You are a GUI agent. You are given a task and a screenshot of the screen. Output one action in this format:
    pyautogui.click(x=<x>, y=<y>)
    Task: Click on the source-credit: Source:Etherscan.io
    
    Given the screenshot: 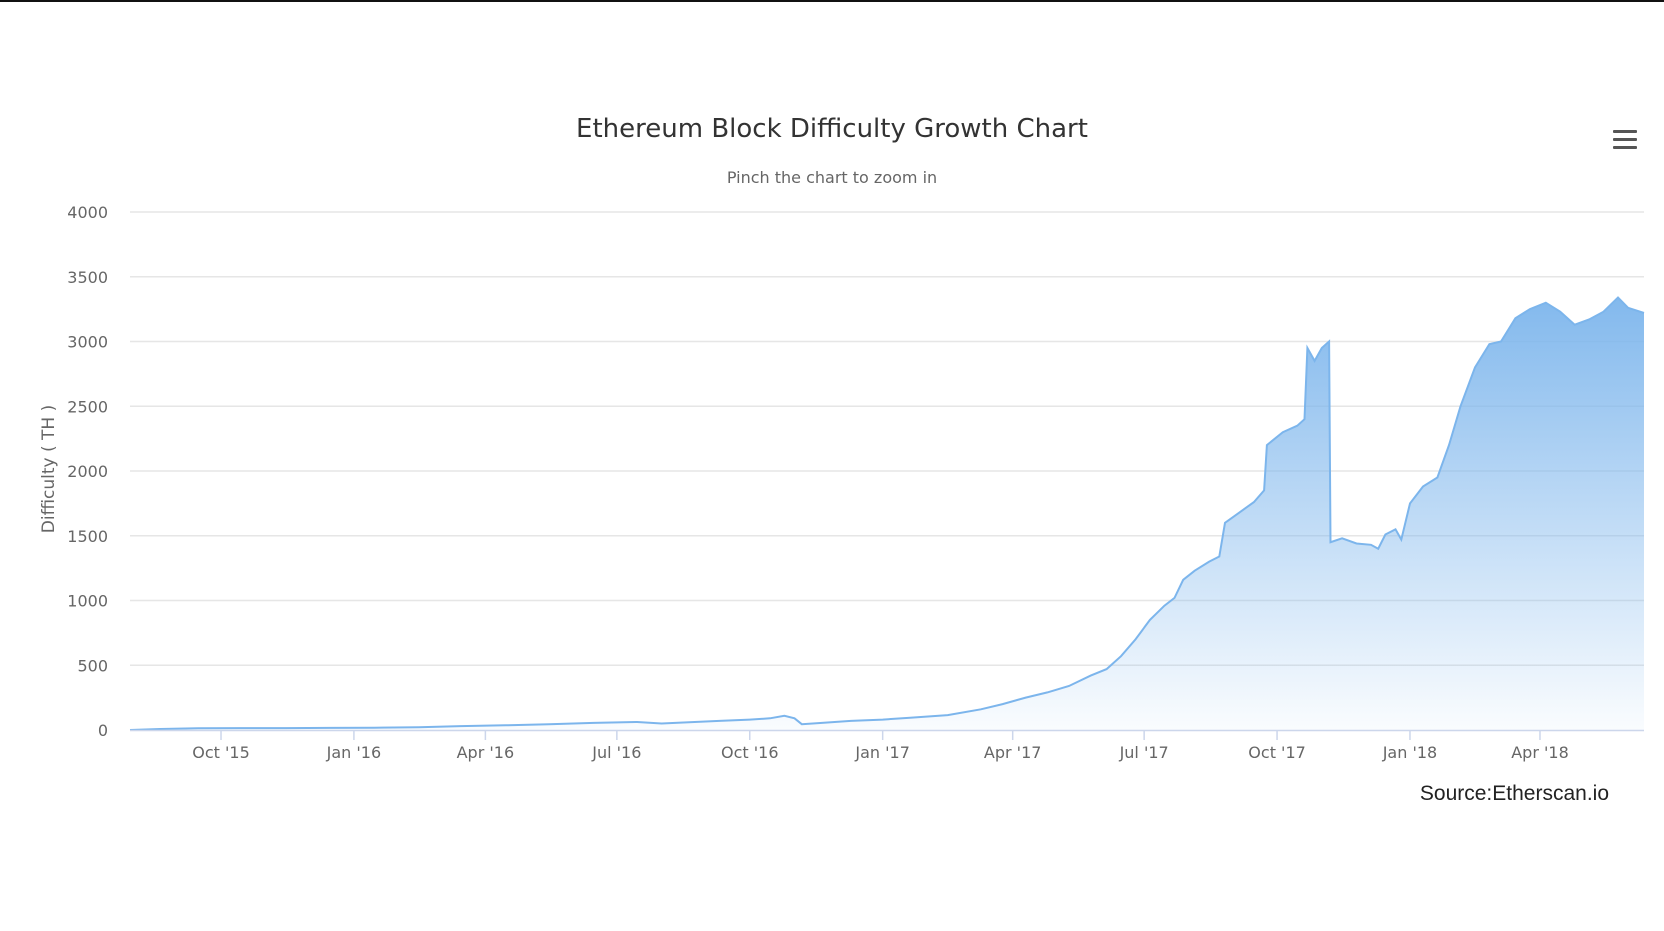 What is the action you would take?
    pyautogui.click(x=1514, y=793)
    